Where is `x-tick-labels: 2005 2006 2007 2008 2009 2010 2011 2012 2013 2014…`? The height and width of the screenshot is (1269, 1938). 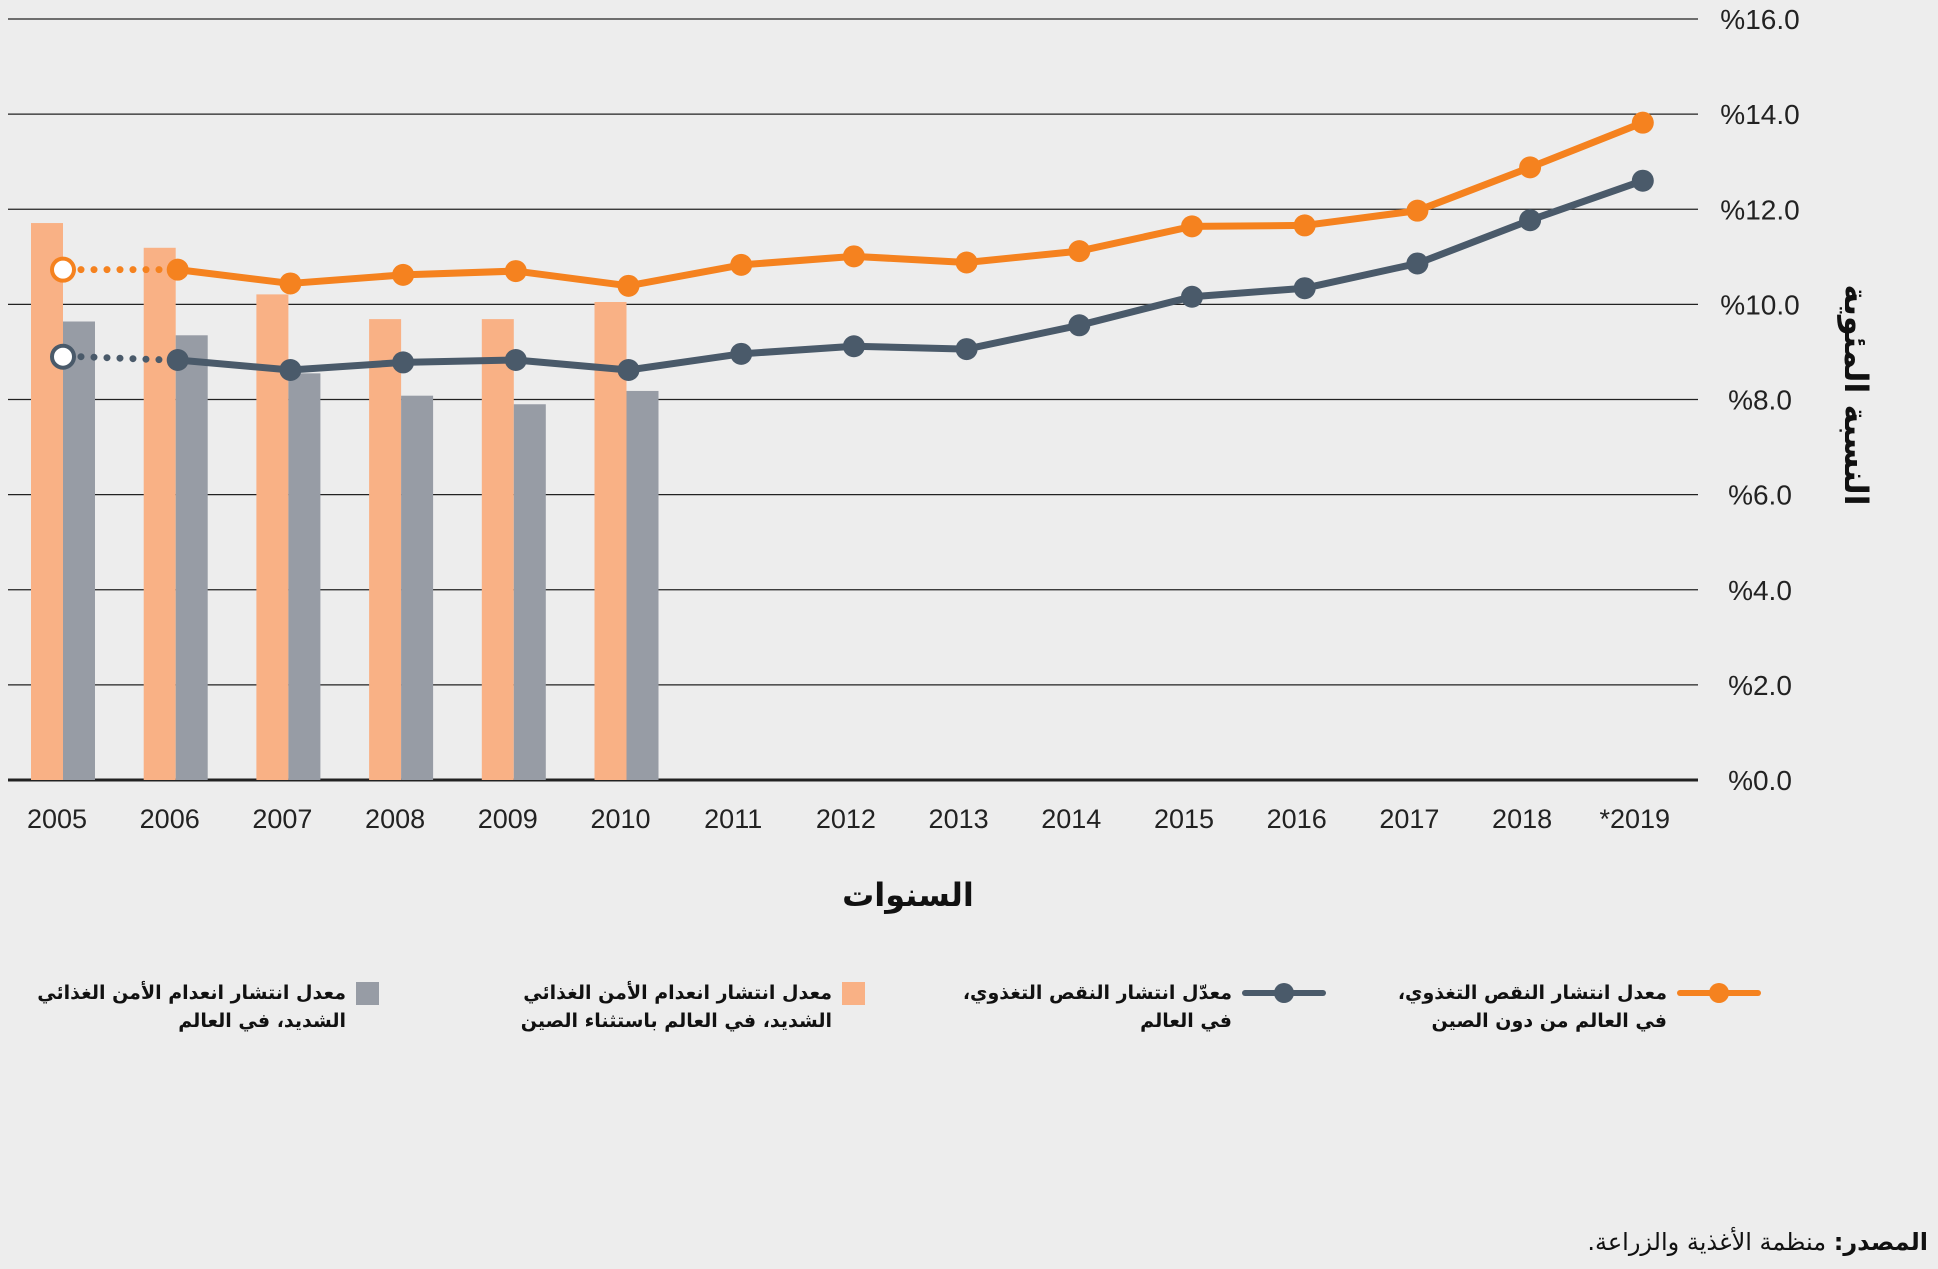 x-tick-labels: 2005 2006 2007 2008 2009 2010 2011 2012 2013 2014… is located at coordinates (848, 819).